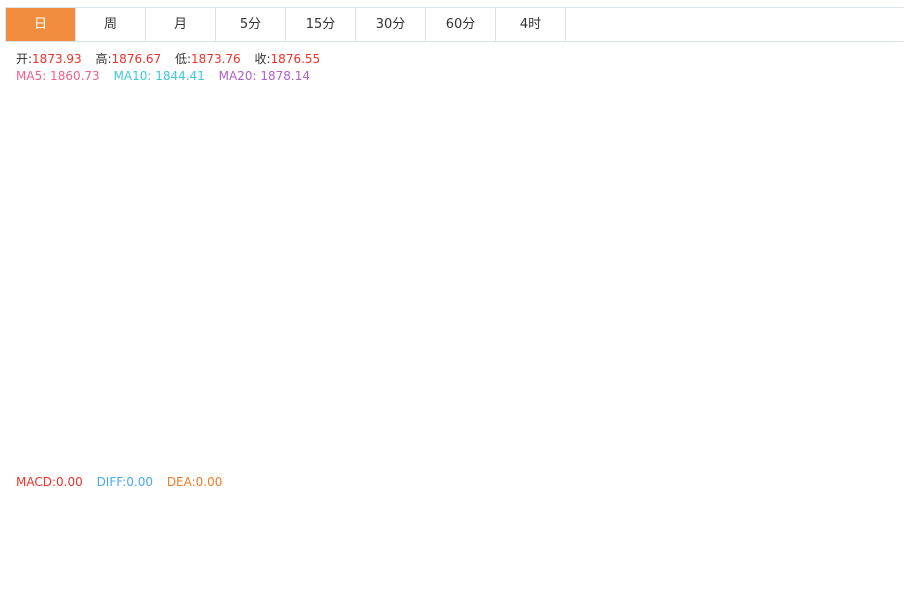 Image resolution: width=909 pixels, height=604 pixels. Describe the element at coordinates (111, 24) in the screenshot. I see `tab-1: 周` at that location.